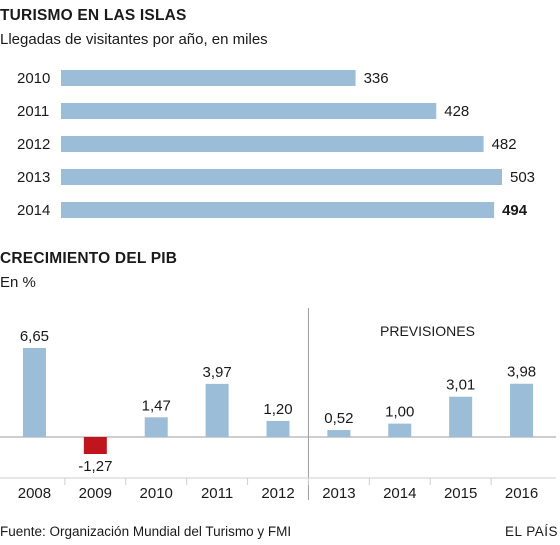  I want to click on value-label-2015: 3,01, so click(460, 385).